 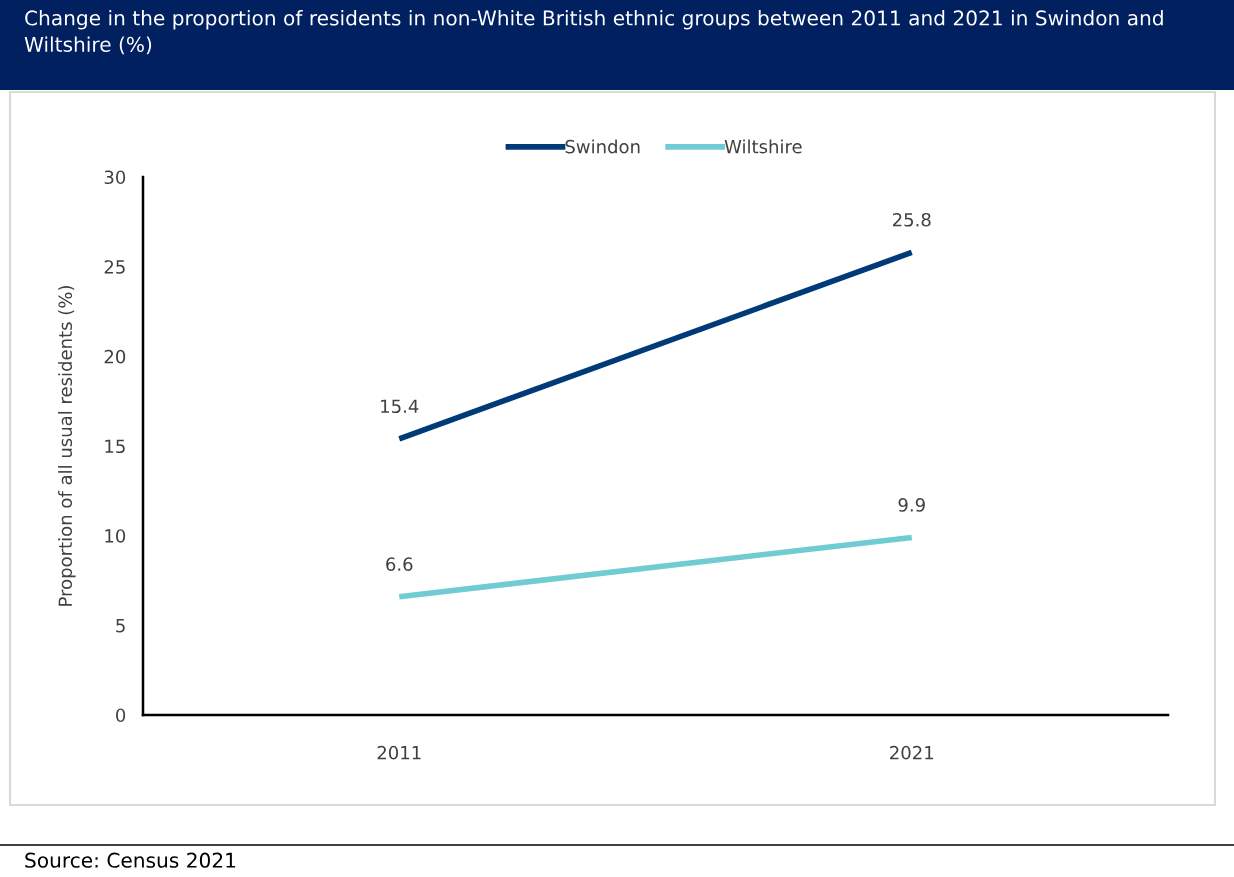 I want to click on data-label: 9.9, so click(x=911, y=505).